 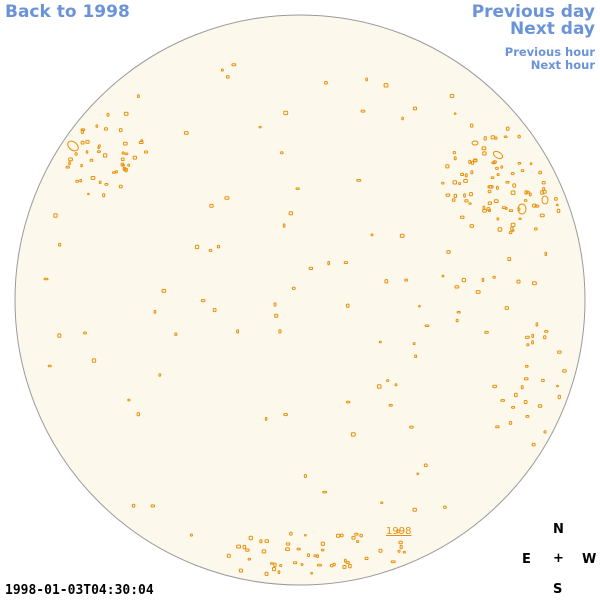 What do you see at coordinates (533, 12) in the screenshot?
I see `previous-day-link: Previous day` at bounding box center [533, 12].